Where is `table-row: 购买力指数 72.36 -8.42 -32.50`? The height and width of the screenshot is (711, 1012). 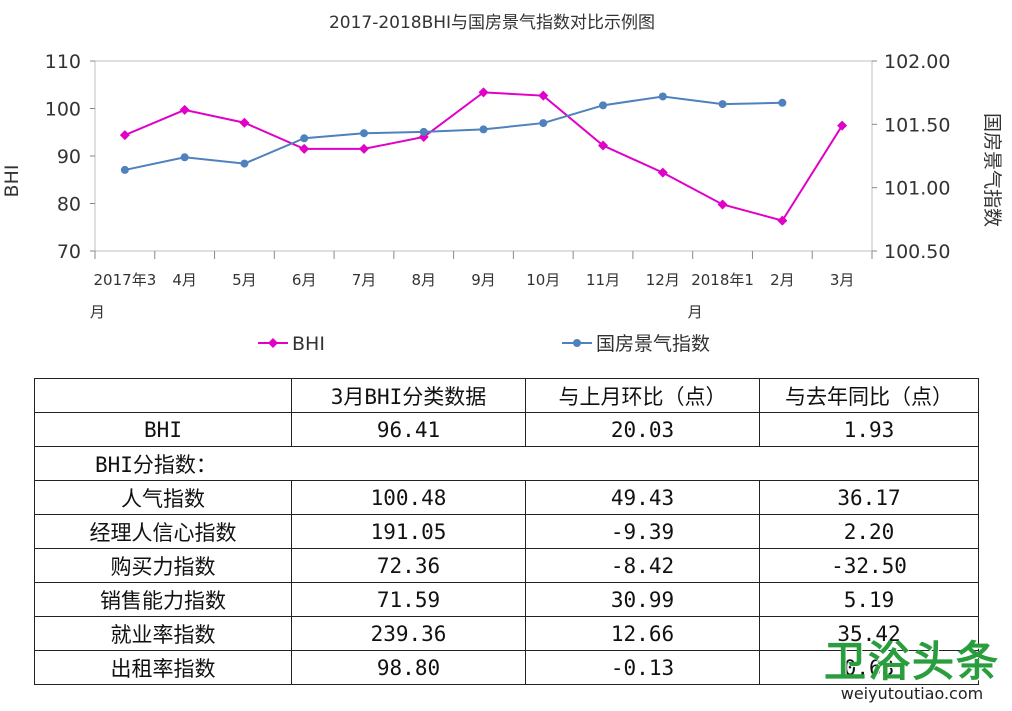 table-row: 购买力指数 72.36 -8.42 -32.50 is located at coordinates (506, 565).